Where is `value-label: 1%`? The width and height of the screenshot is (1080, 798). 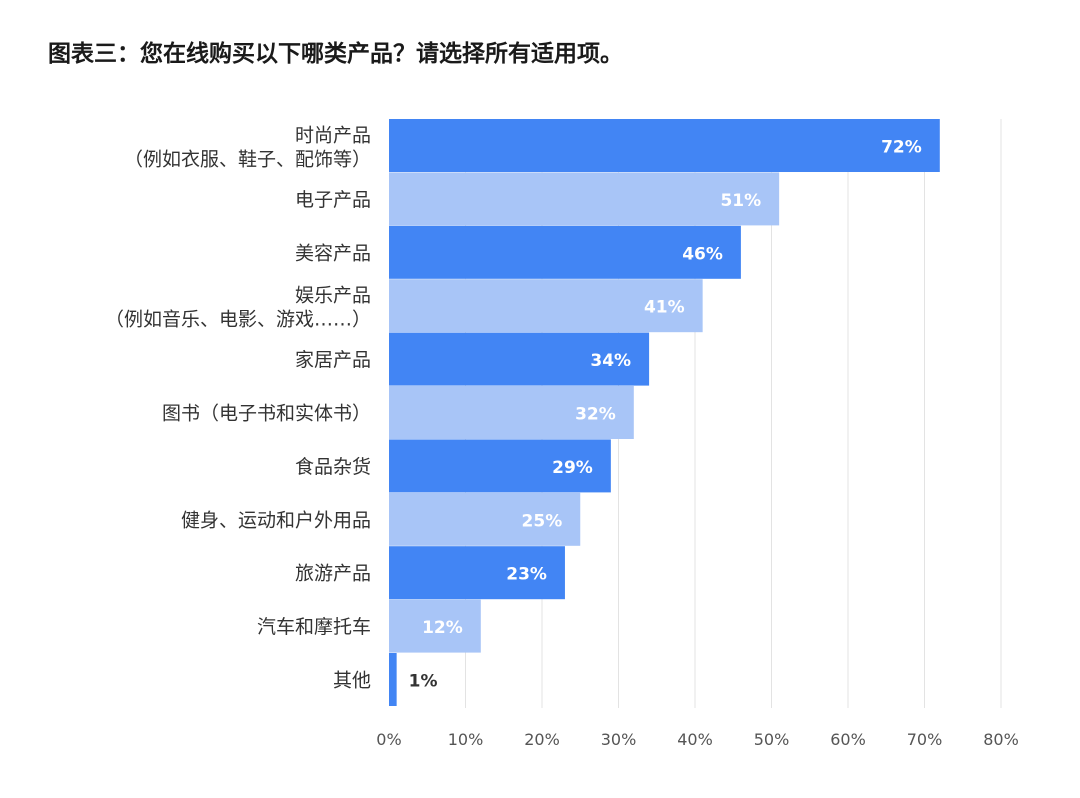
value-label: 1% is located at coordinates (423, 682).